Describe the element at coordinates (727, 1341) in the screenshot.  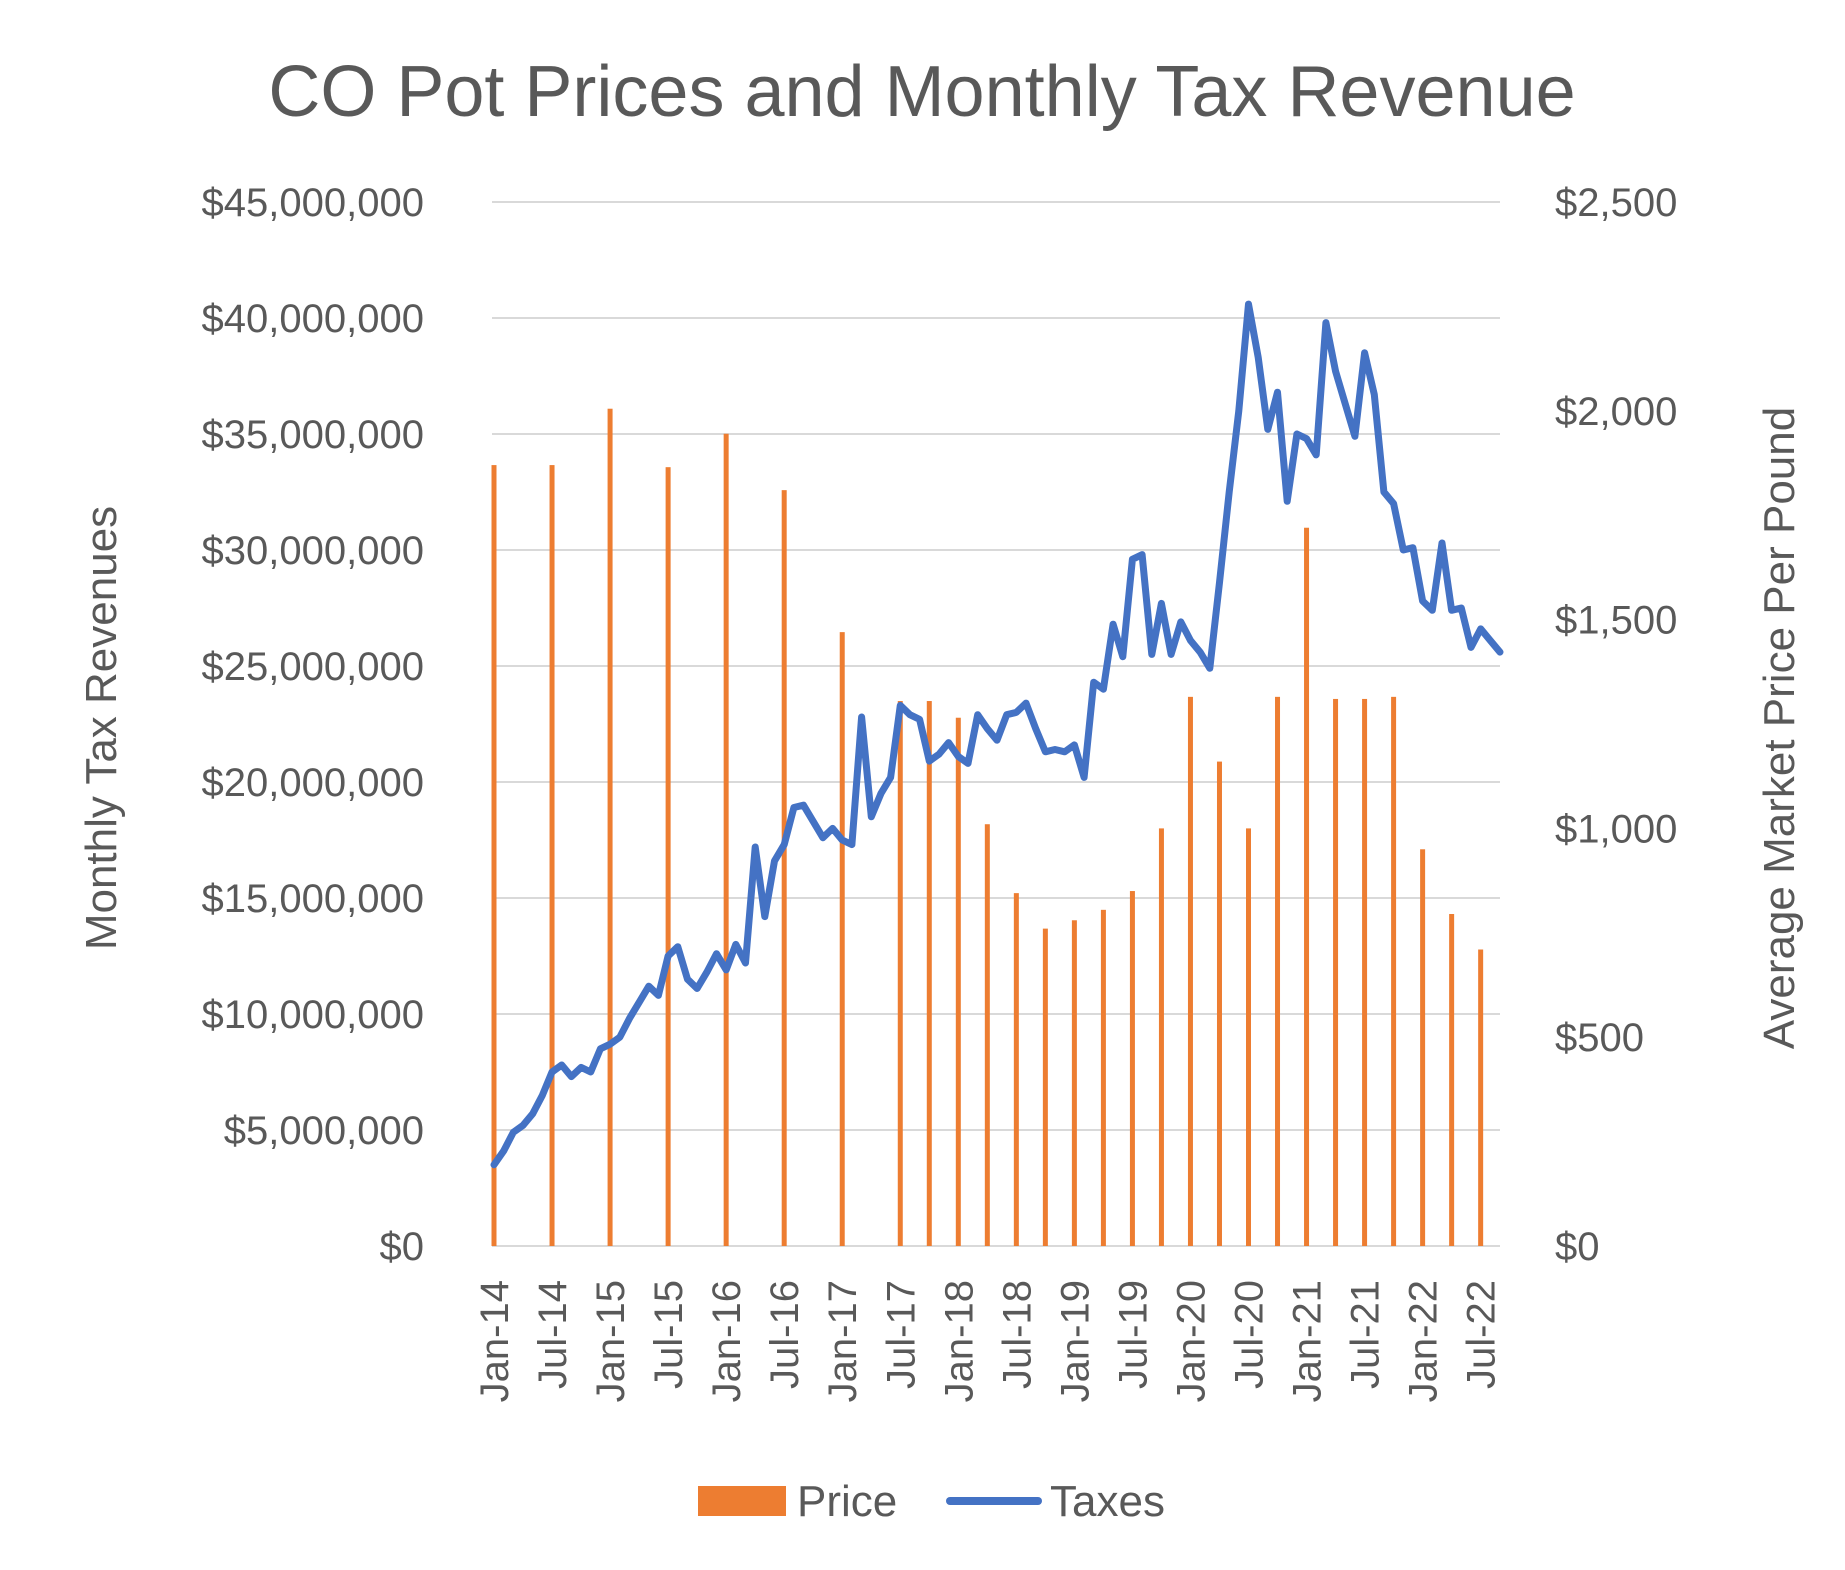
I see `x-tick-label: Jan-16` at that location.